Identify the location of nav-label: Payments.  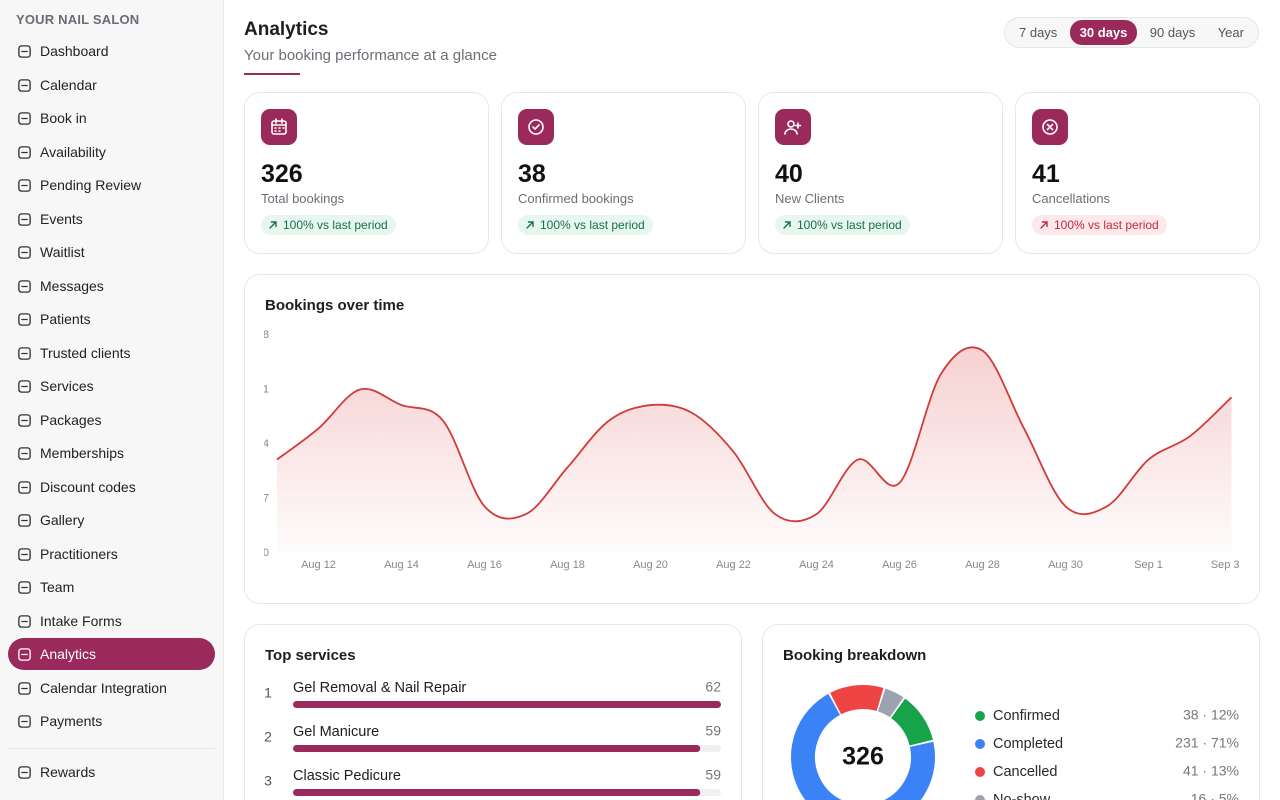
(71, 721).